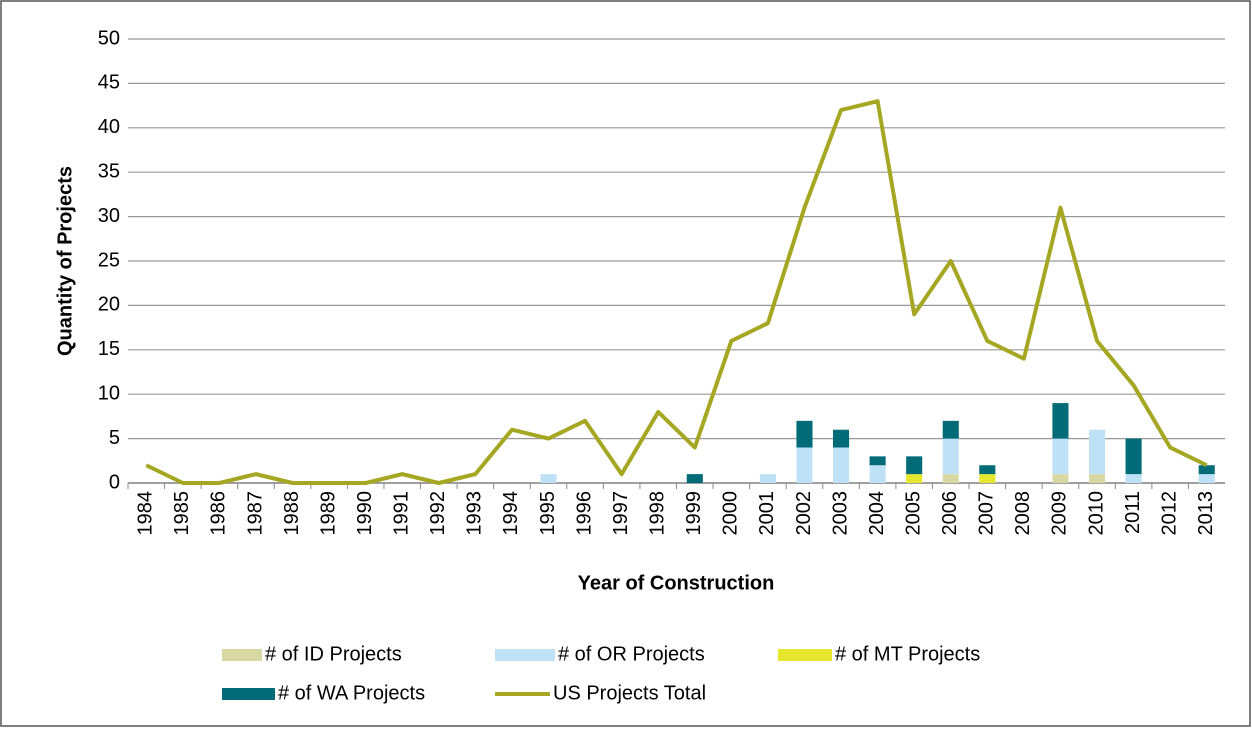  I want to click on x-tick-label: 1992, so click(438, 513).